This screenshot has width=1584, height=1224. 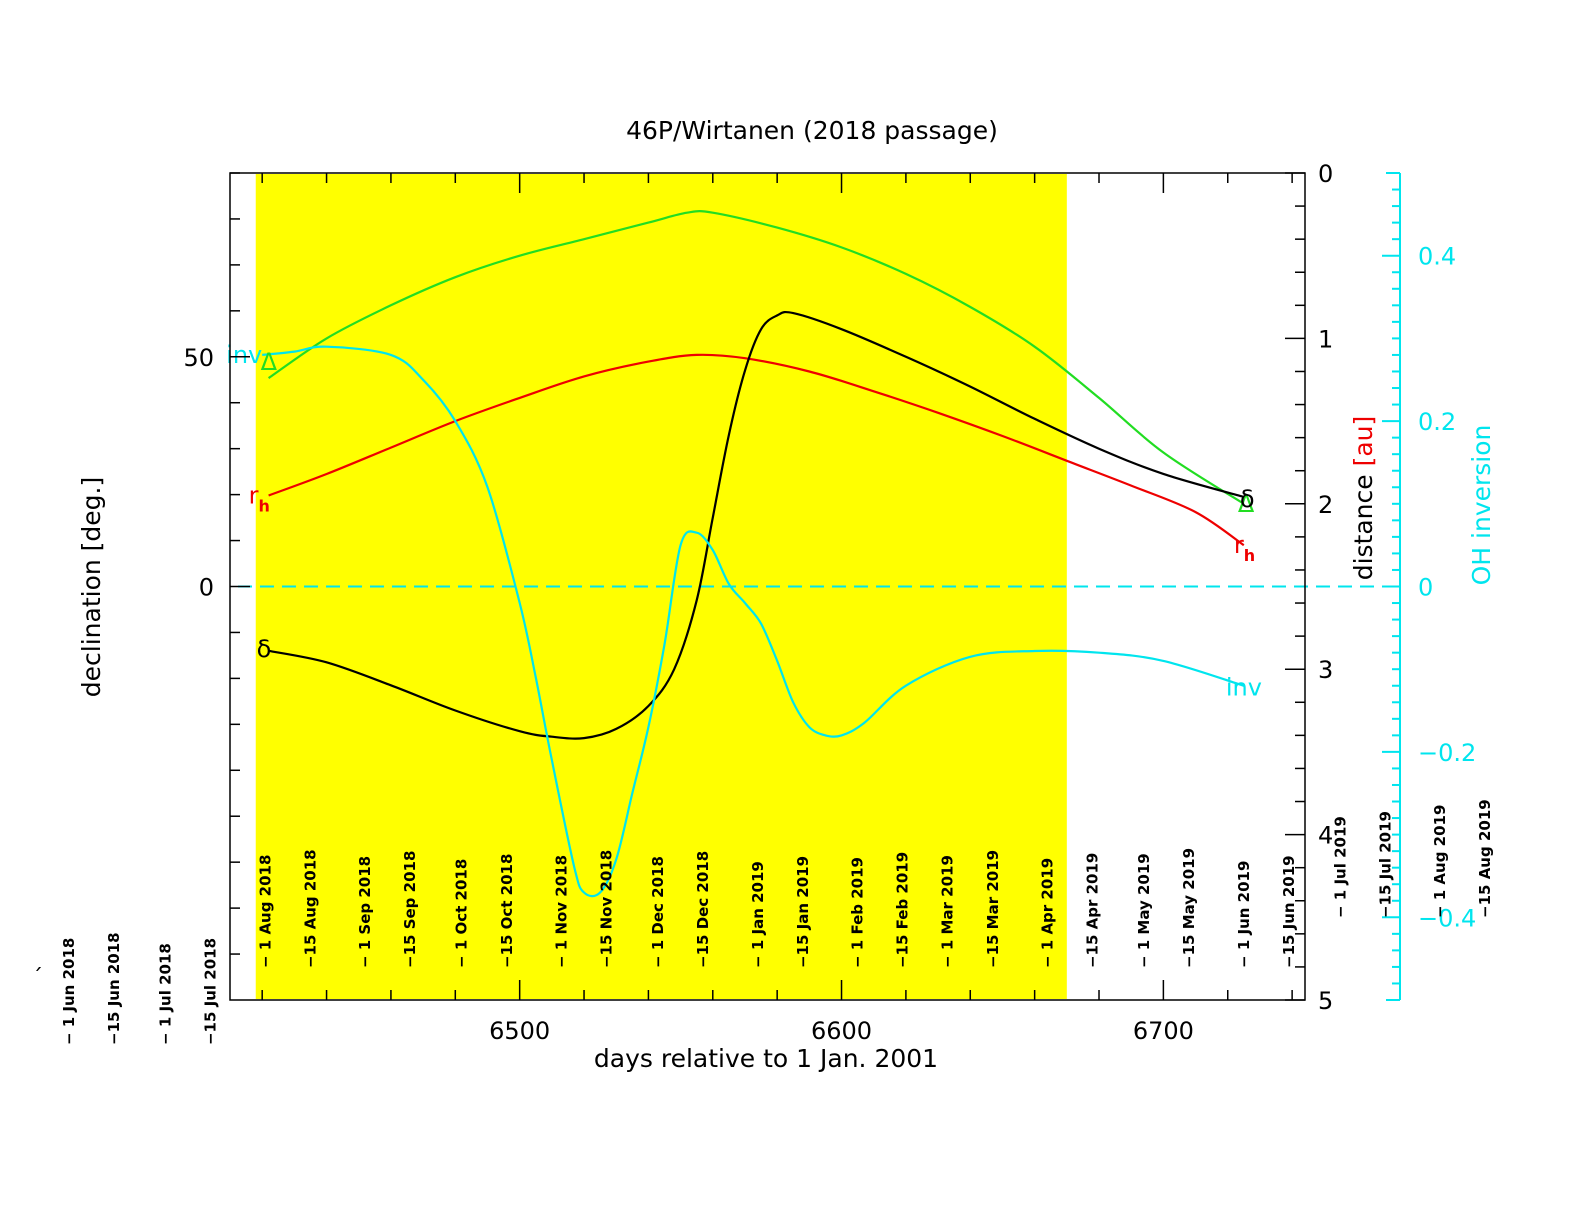 I want to click on oh-inversion-axis: −0.4 −0.2 0 0.2 0.4, so click(x=1429, y=586).